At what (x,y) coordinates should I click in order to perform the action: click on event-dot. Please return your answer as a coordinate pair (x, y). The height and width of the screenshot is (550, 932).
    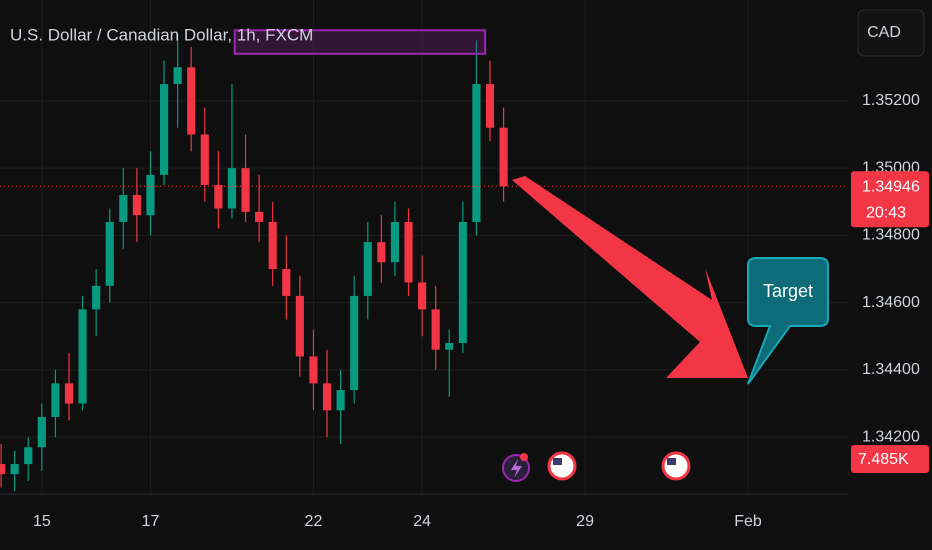
    Looking at the image, I should click on (524, 457).